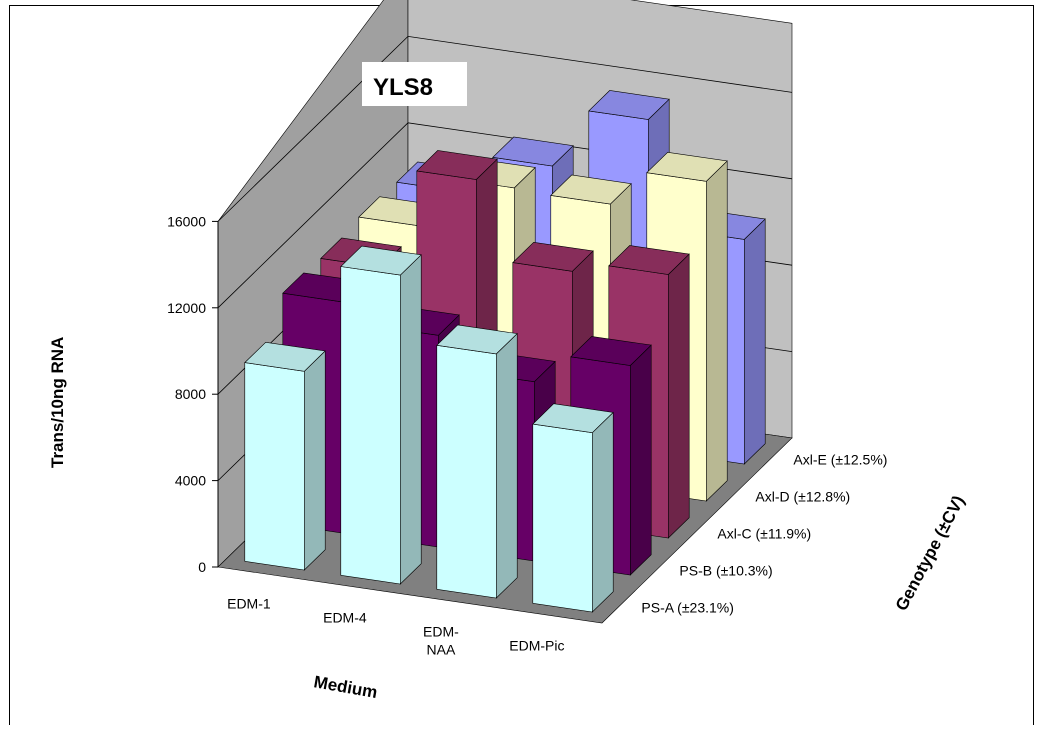 This screenshot has width=1043, height=729. I want to click on x-tick-label: EDM-Pic, so click(536, 646).